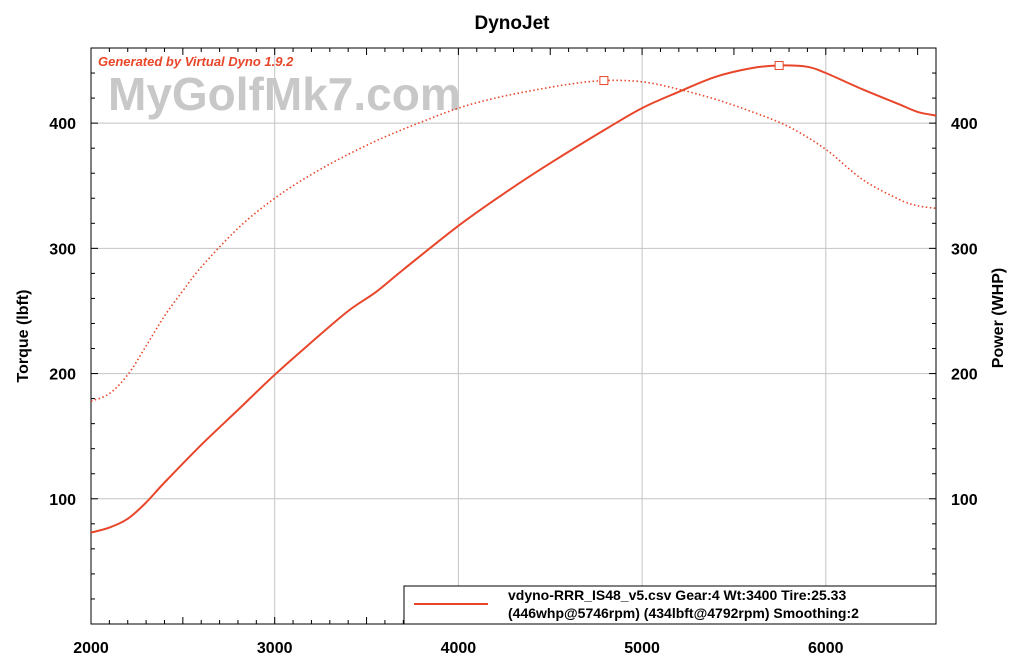  What do you see at coordinates (62, 124) in the screenshot?
I see `y-tick-label-left: 400` at bounding box center [62, 124].